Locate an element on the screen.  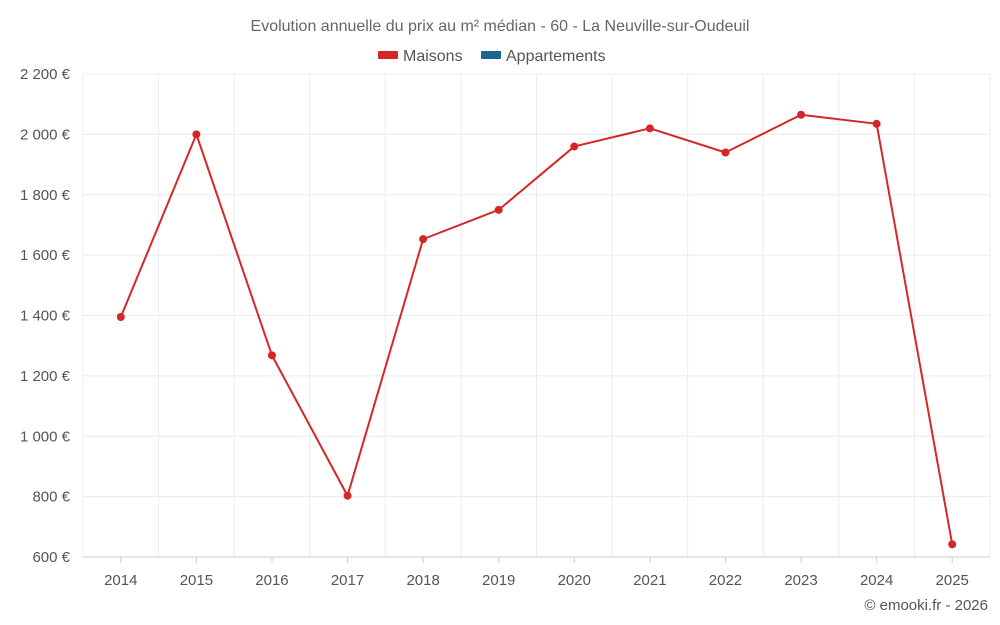
x-tick-label: 2020 is located at coordinates (574, 580).